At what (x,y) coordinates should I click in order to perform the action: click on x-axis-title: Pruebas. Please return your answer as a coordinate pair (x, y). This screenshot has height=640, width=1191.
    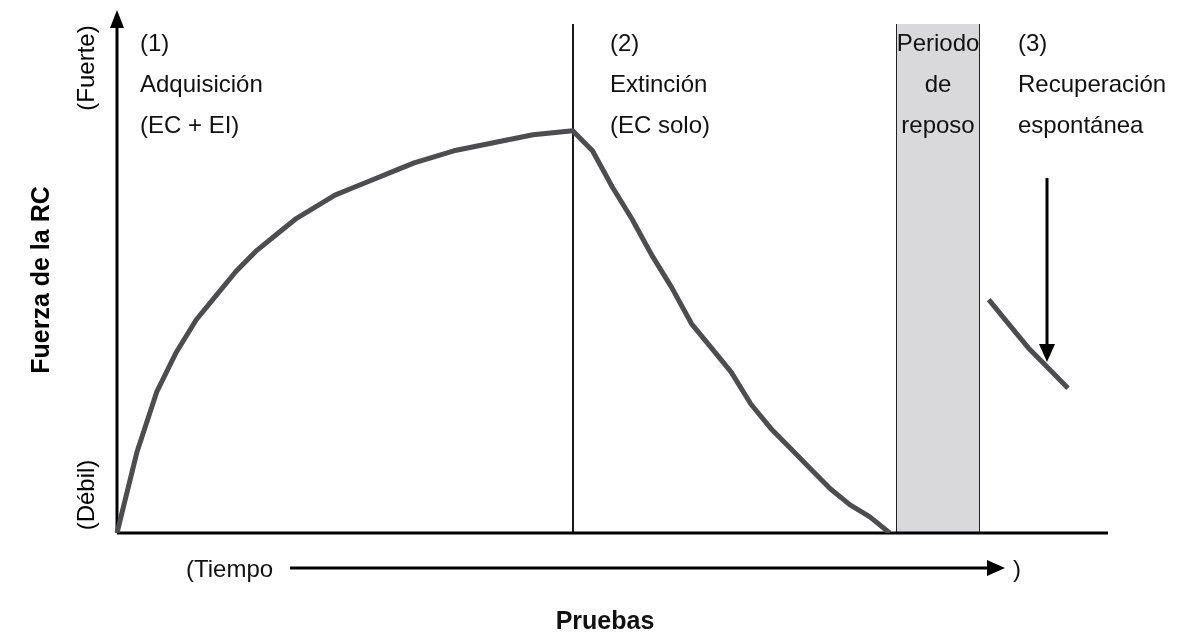
    Looking at the image, I should click on (605, 620).